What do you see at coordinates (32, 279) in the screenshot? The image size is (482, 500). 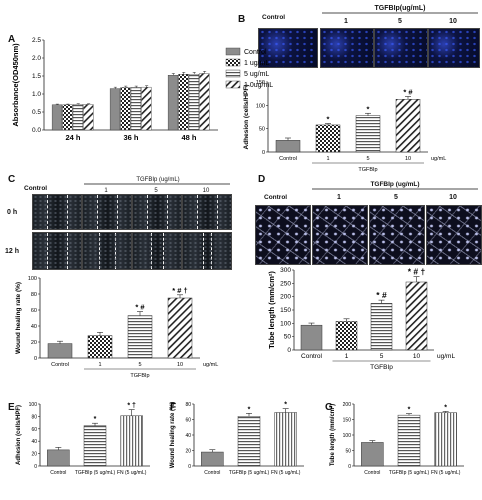 I see `panel-c-y-tick-label: 100` at bounding box center [32, 279].